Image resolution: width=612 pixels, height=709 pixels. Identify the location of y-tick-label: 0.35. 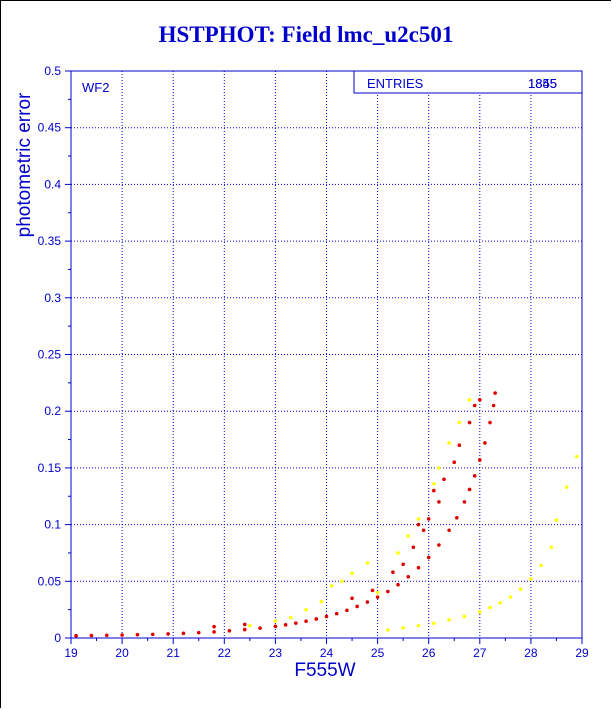
(50, 241).